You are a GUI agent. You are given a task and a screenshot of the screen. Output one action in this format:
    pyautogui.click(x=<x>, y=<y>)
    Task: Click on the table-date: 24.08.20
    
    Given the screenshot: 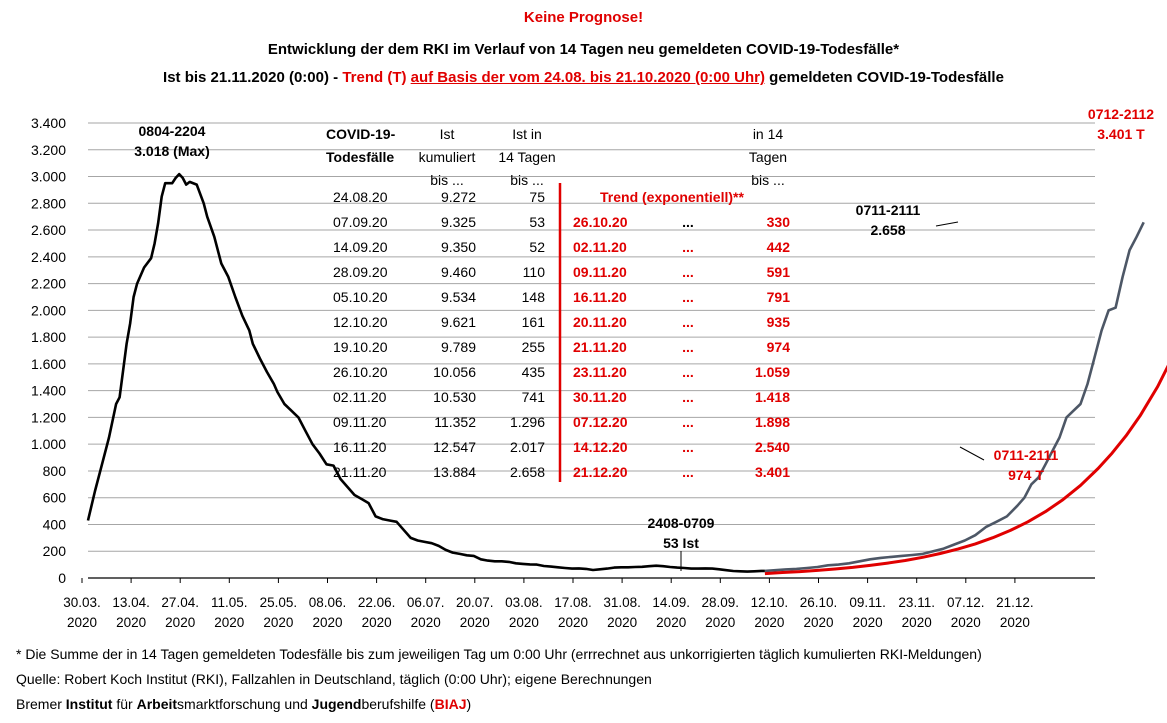 What is the action you would take?
    pyautogui.click(x=360, y=197)
    